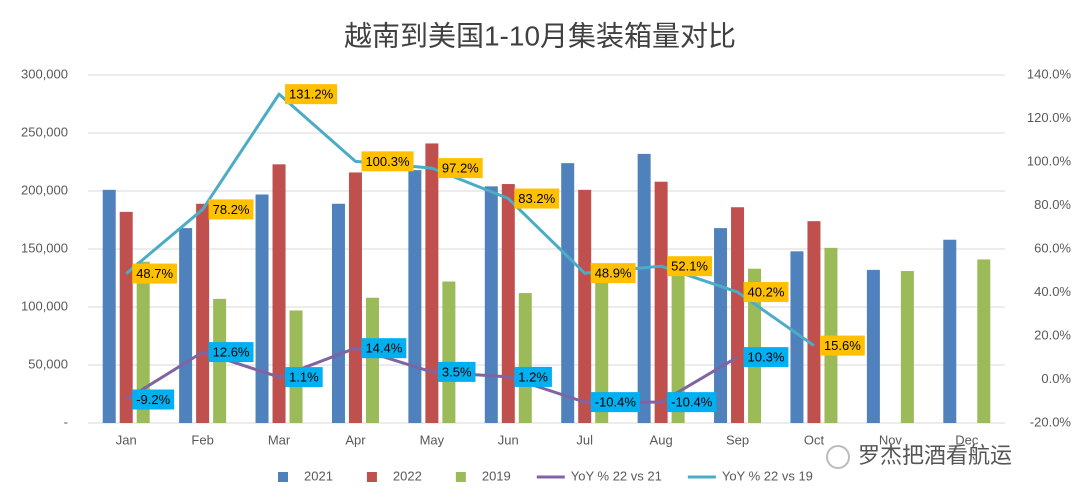 The width and height of the screenshot is (1080, 503). What do you see at coordinates (1056, 378) in the screenshot?
I see `y2-tick-label: 0.0%` at bounding box center [1056, 378].